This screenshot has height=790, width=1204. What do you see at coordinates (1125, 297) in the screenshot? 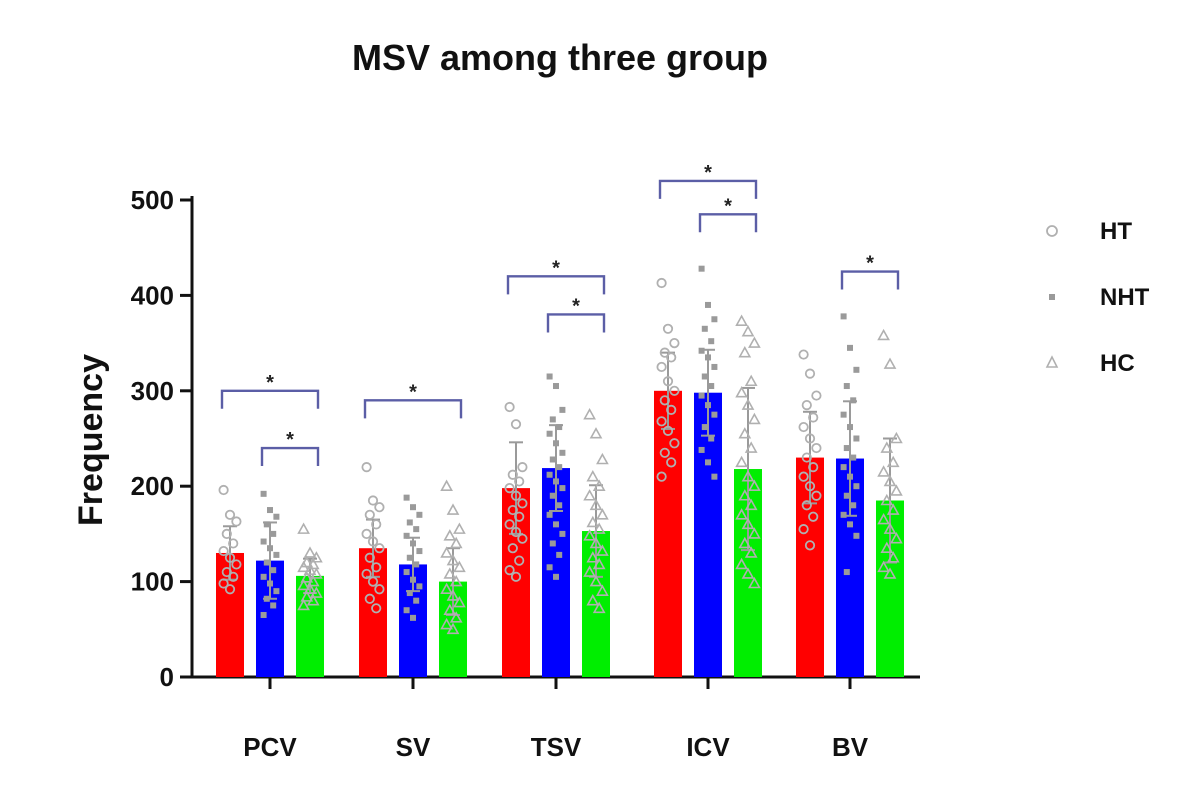
I see `legend-label: NHT` at bounding box center [1125, 297].